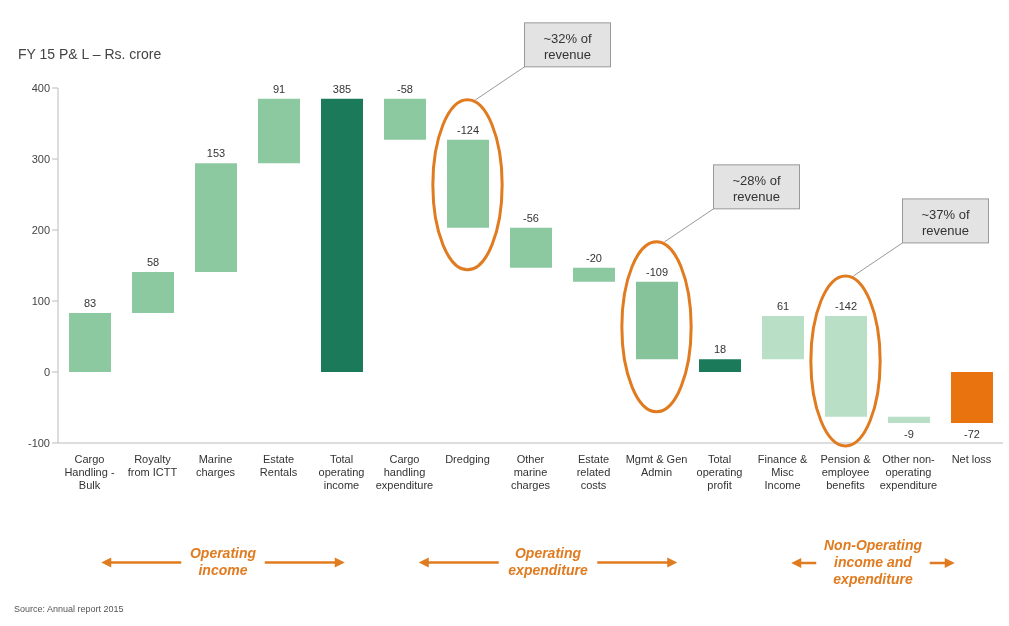 This screenshot has width=1009, height=626. What do you see at coordinates (89, 472) in the screenshot?
I see `x-tick-label: Cargo Handling - Bulk` at bounding box center [89, 472].